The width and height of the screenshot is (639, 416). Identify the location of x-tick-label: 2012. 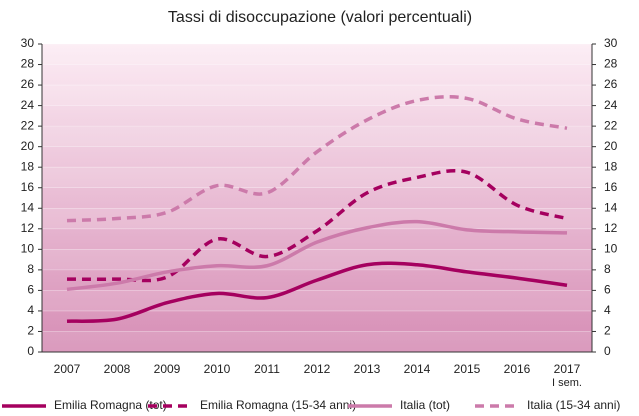
(317, 369).